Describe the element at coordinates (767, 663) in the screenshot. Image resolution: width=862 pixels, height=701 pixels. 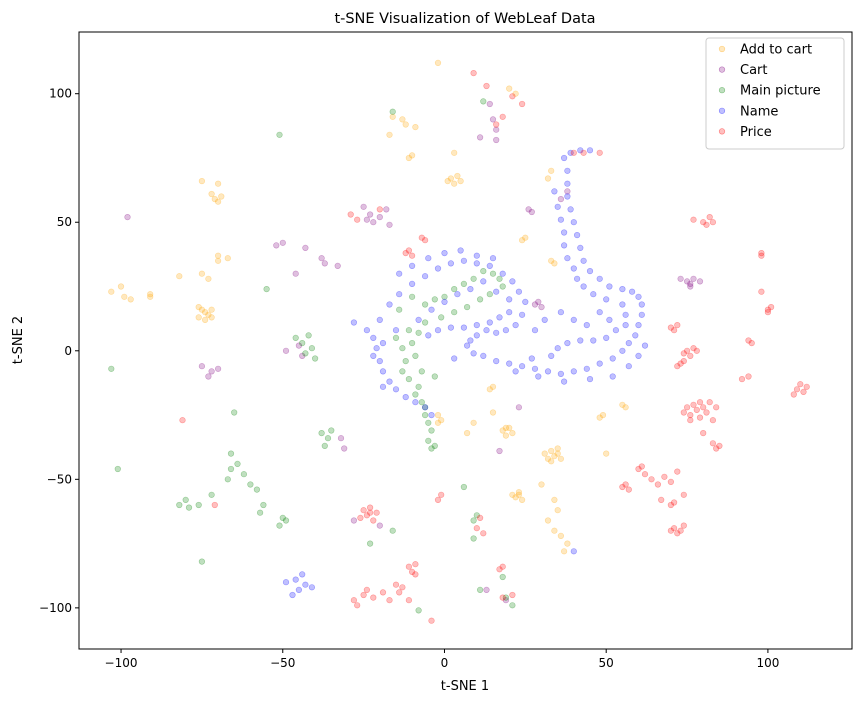
I see `x-tick-label: 100` at that location.